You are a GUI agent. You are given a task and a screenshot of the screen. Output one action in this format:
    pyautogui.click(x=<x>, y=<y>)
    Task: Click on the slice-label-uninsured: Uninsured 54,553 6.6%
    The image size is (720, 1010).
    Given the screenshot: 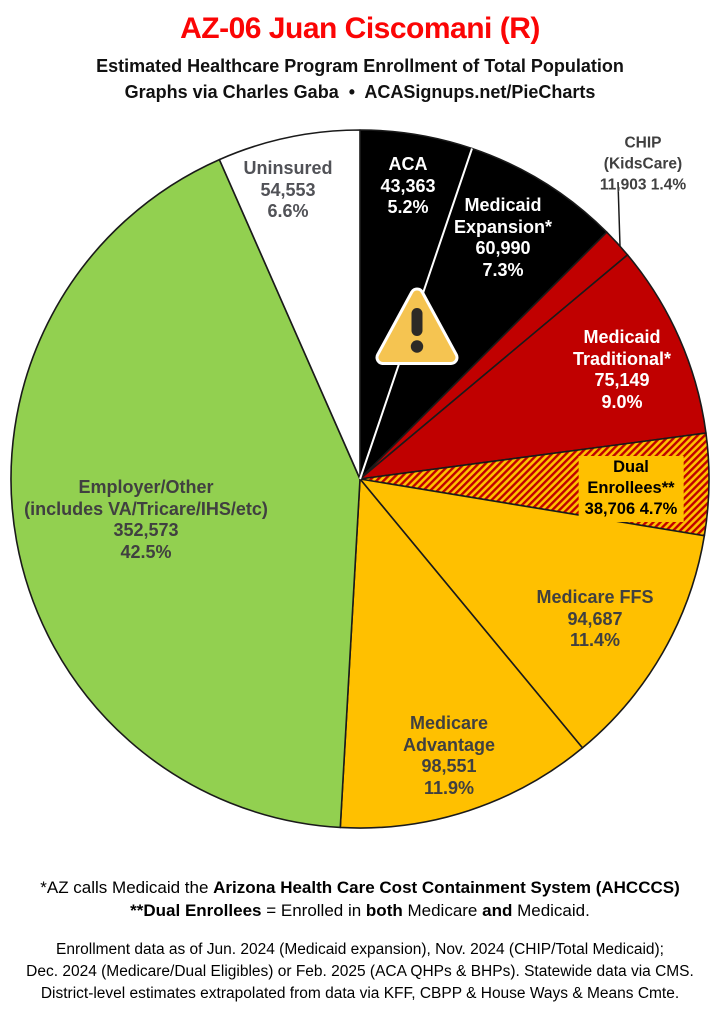 What is the action you would take?
    pyautogui.click(x=287, y=190)
    